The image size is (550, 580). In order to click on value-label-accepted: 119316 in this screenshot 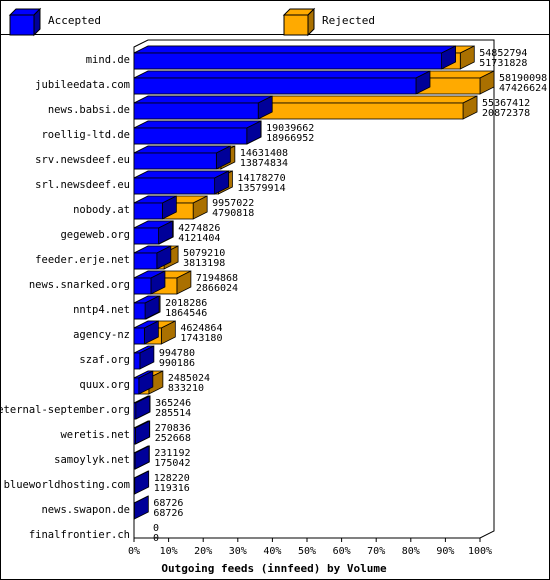, I will do `click(172, 488)`.